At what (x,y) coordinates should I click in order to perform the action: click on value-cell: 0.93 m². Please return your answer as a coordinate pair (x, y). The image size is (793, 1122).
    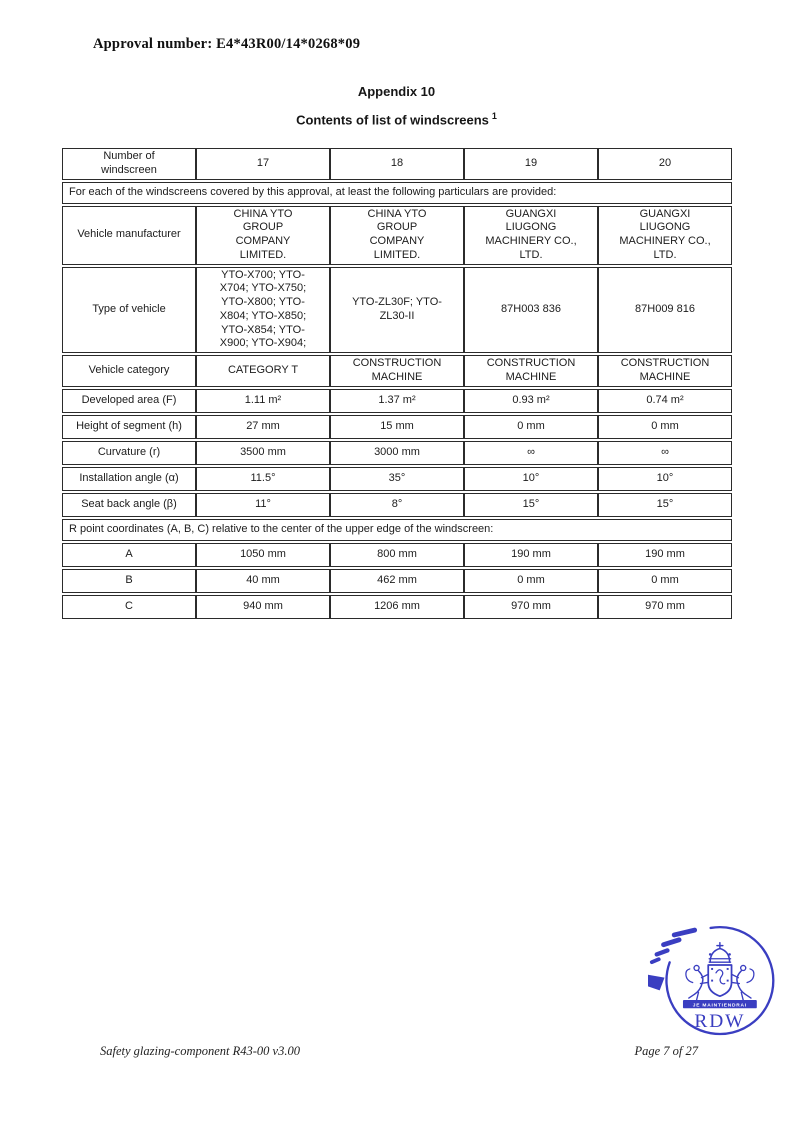
    Looking at the image, I should click on (531, 400).